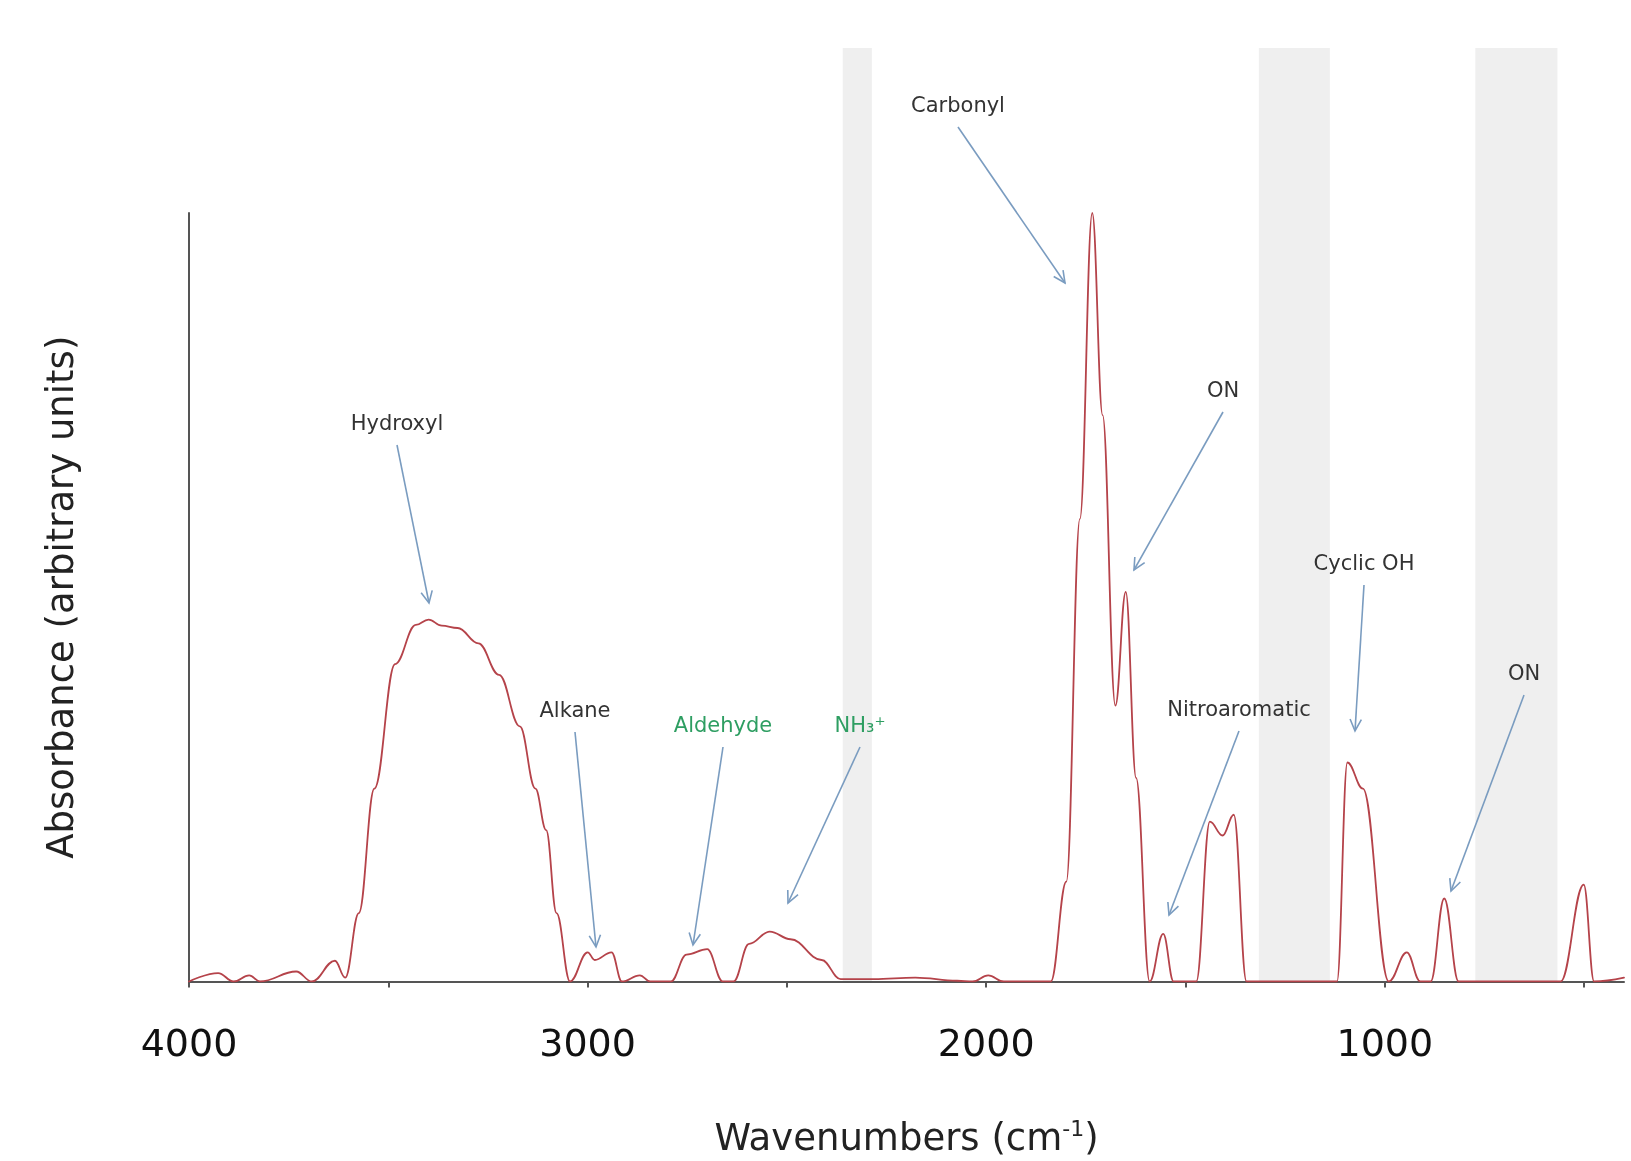 This screenshot has width=1631, height=1161. What do you see at coordinates (1385, 1042) in the screenshot?
I see `x-tick-label: 1000` at bounding box center [1385, 1042].